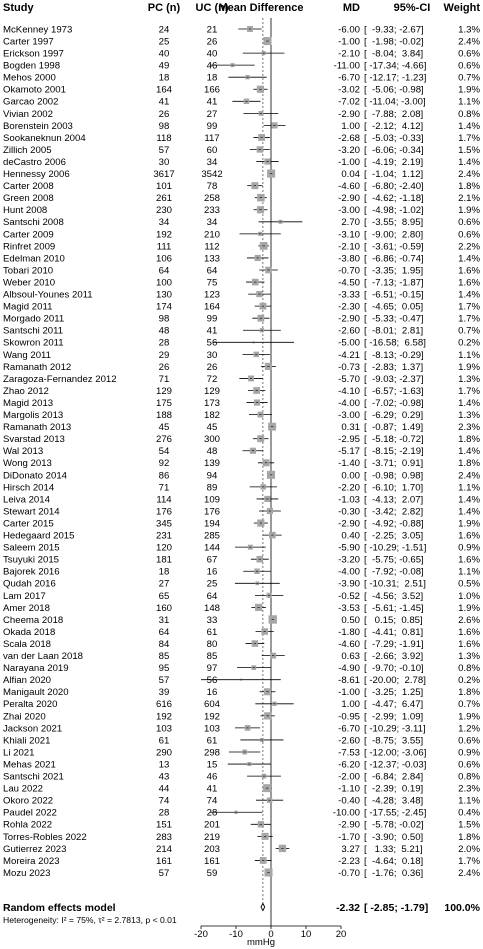  I want to click on md-value: -1.80, so click(349, 632).